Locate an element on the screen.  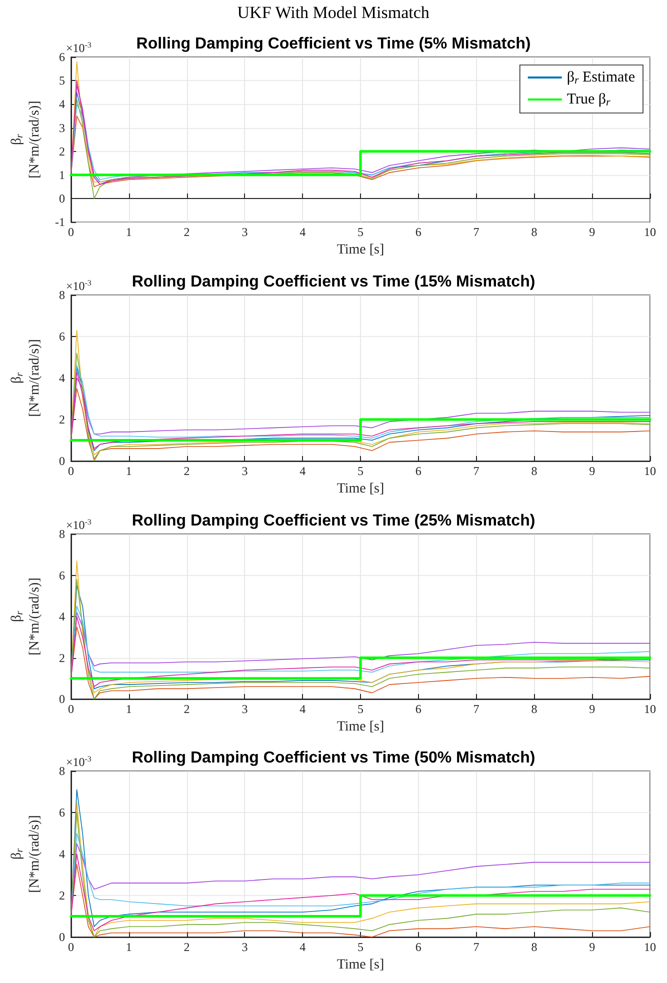
chart-title: Rolling Damping Coefficient vs Time (25% Mismatch) is located at coordinates (334, 521).